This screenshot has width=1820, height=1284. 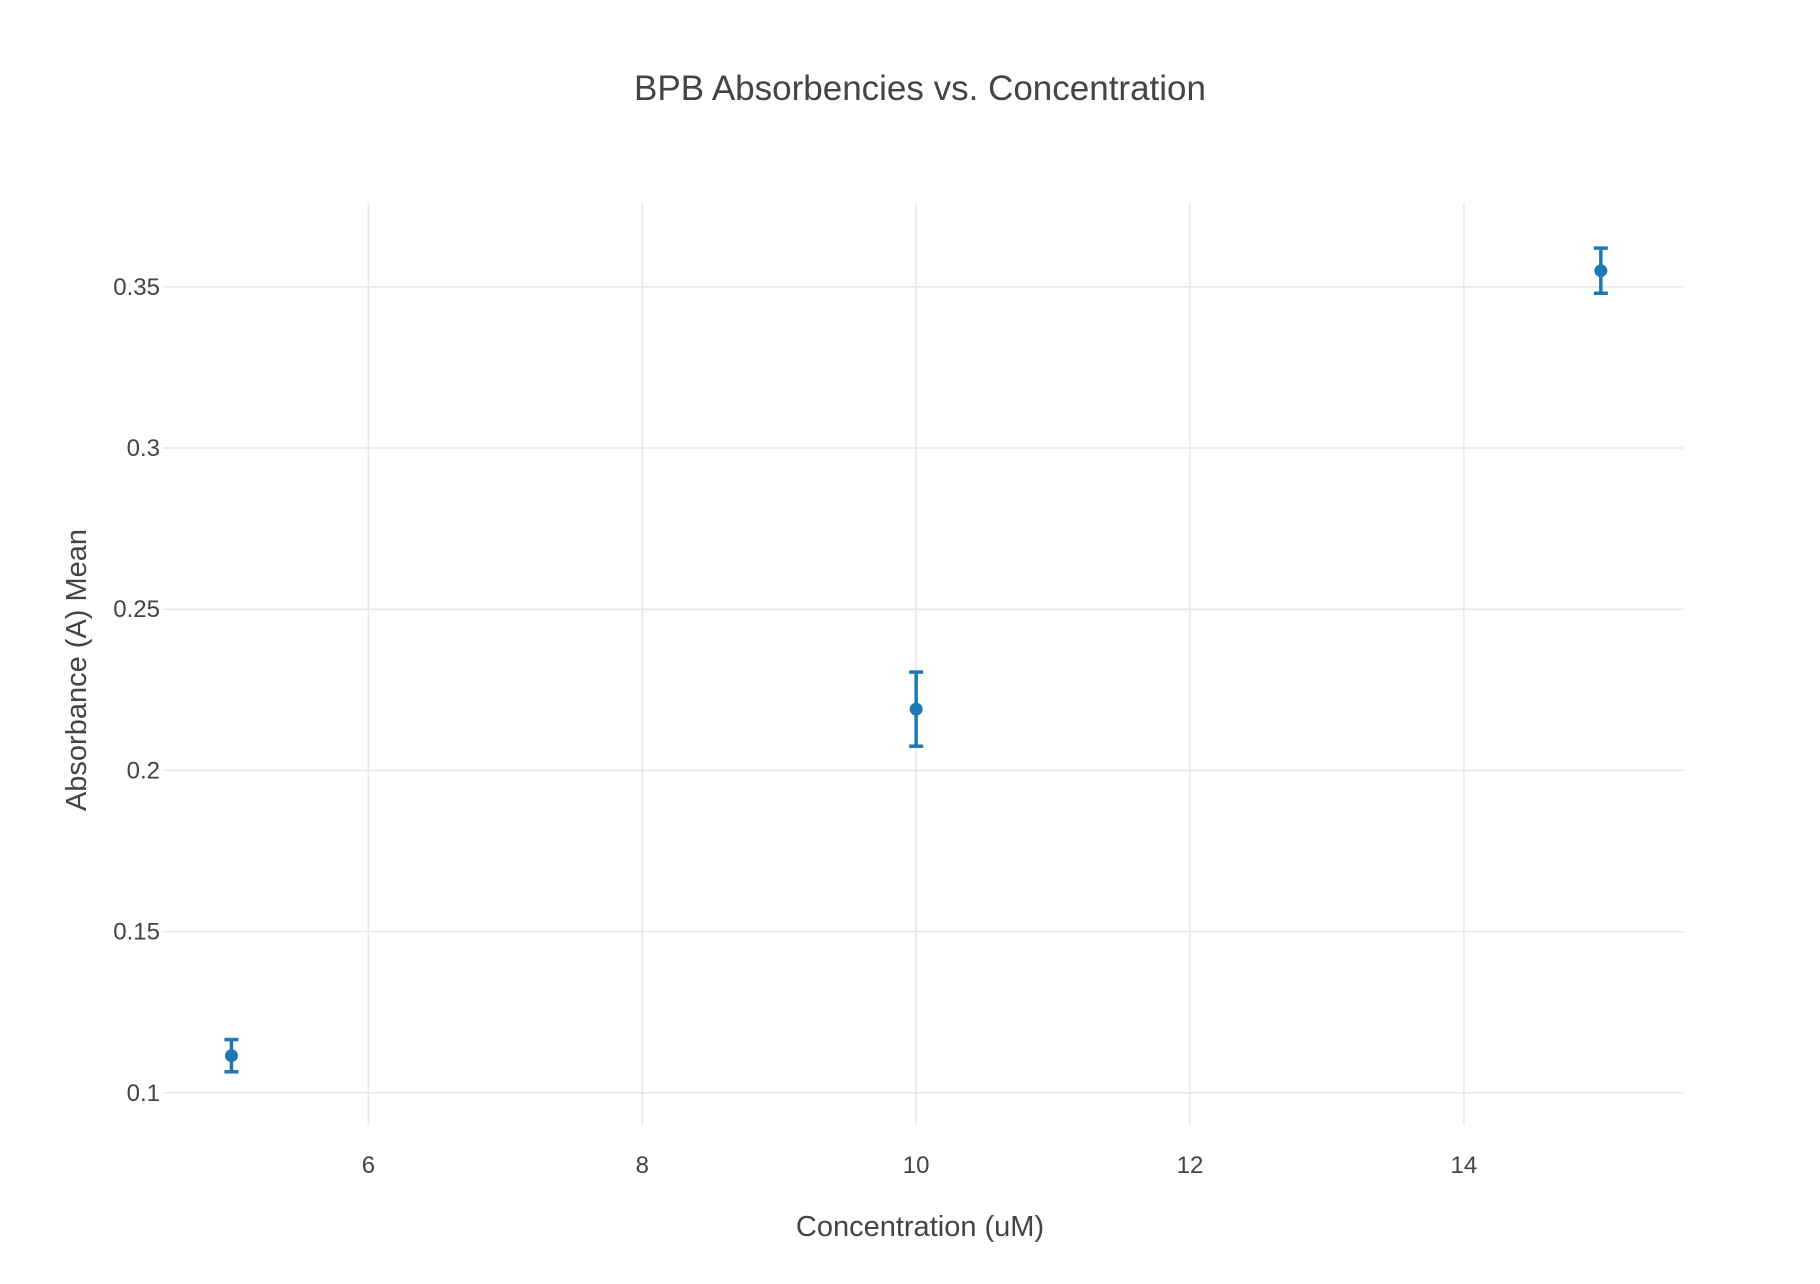 What do you see at coordinates (143, 770) in the screenshot?
I see `y-tick-label: 0.2` at bounding box center [143, 770].